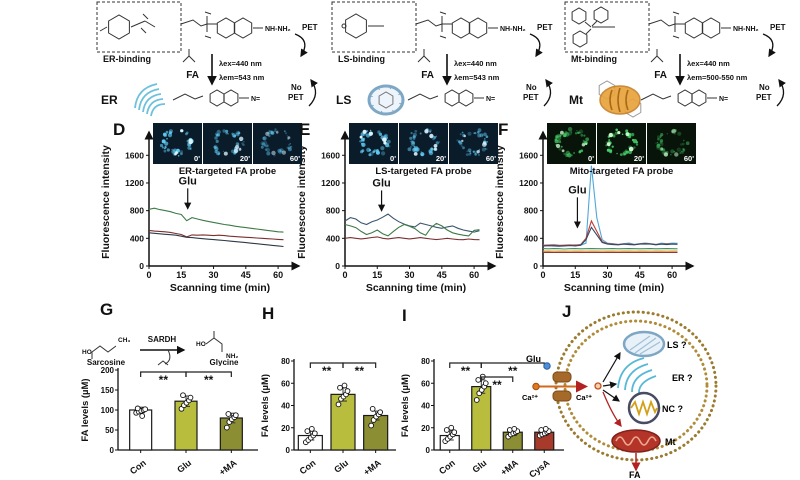  Describe the element at coordinates (627, 100) in the screenshot. I see `mitochondria-fold` at that location.